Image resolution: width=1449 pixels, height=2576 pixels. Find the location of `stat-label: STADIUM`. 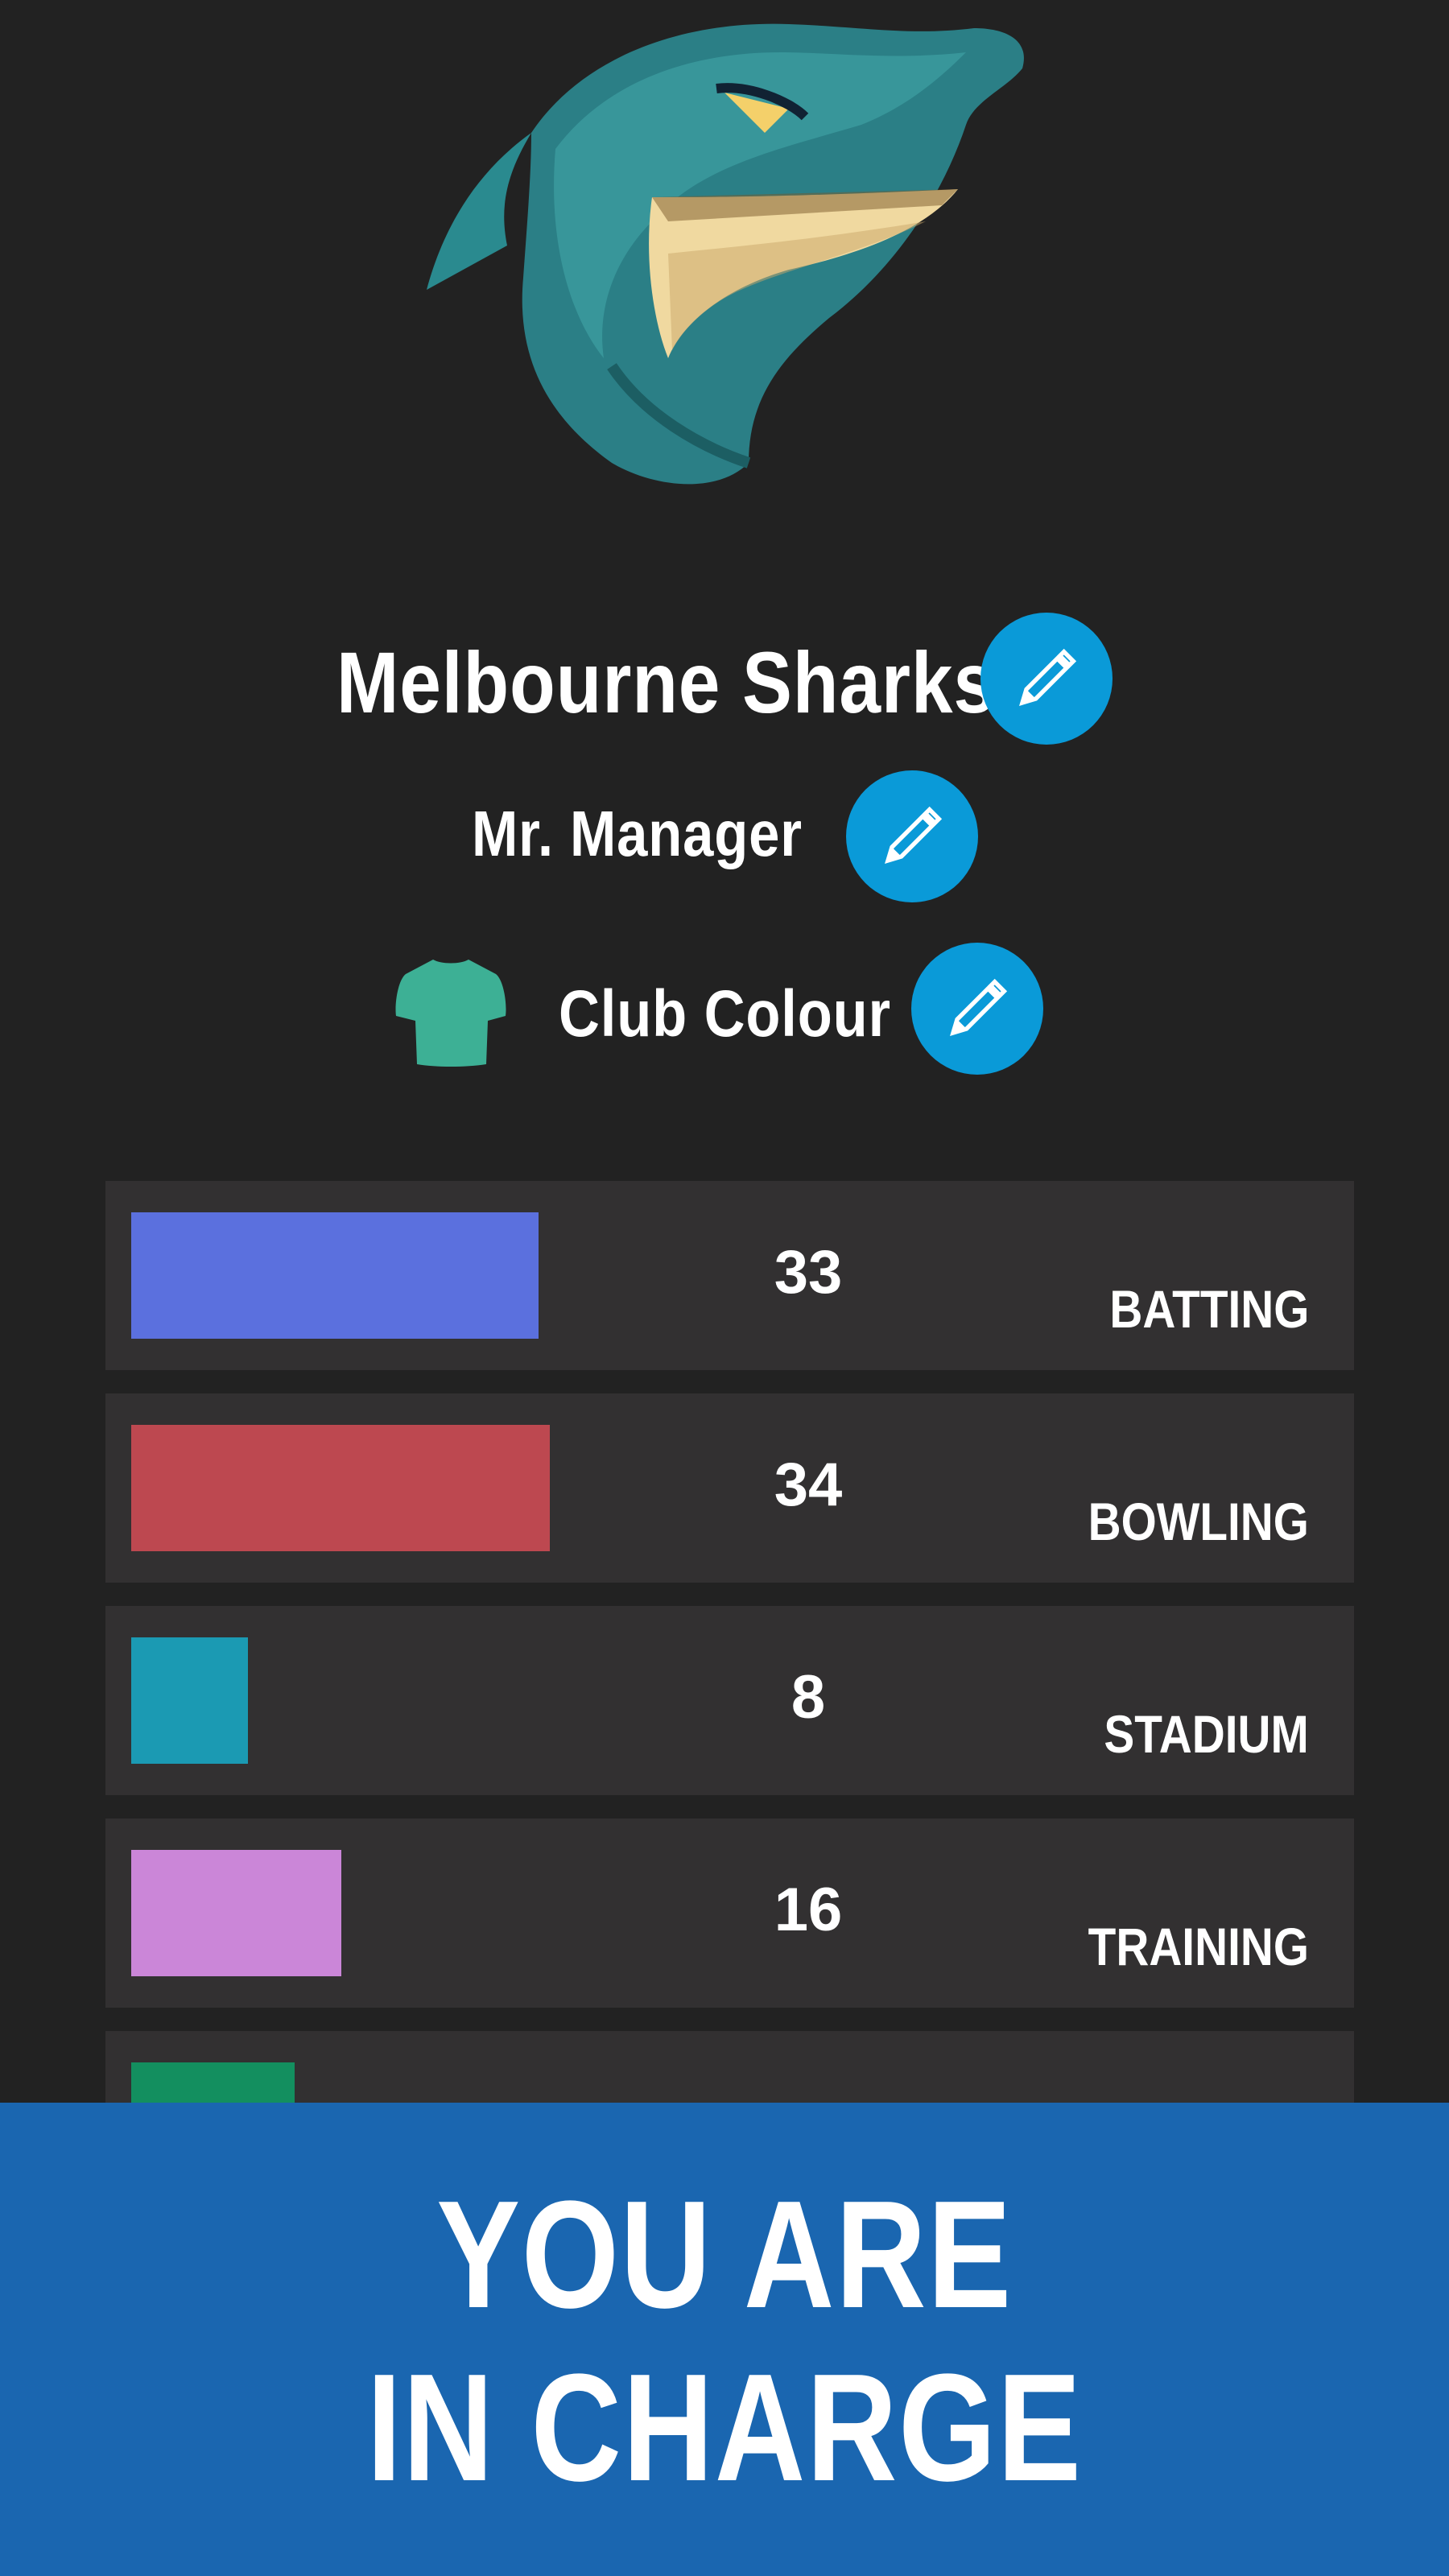

stat-label: STADIUM is located at coordinates (1206, 1734).